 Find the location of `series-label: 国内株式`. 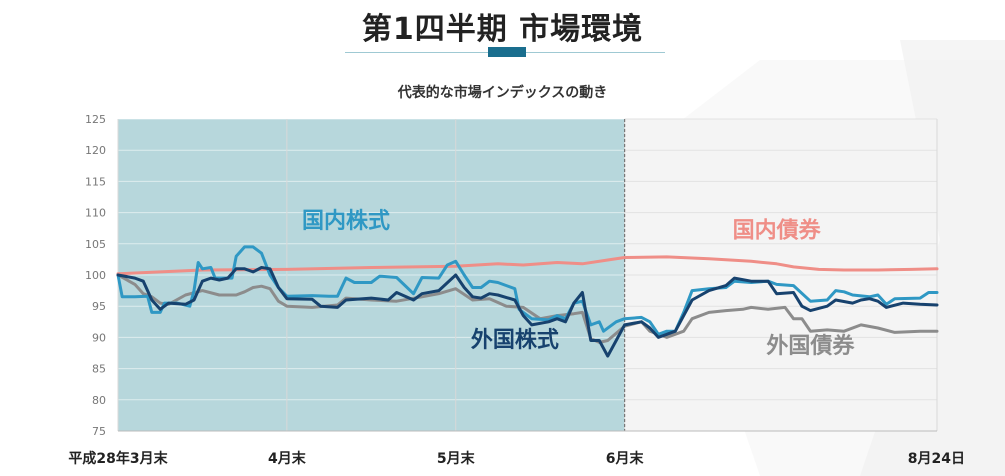

series-label: 国内株式 is located at coordinates (346, 221).